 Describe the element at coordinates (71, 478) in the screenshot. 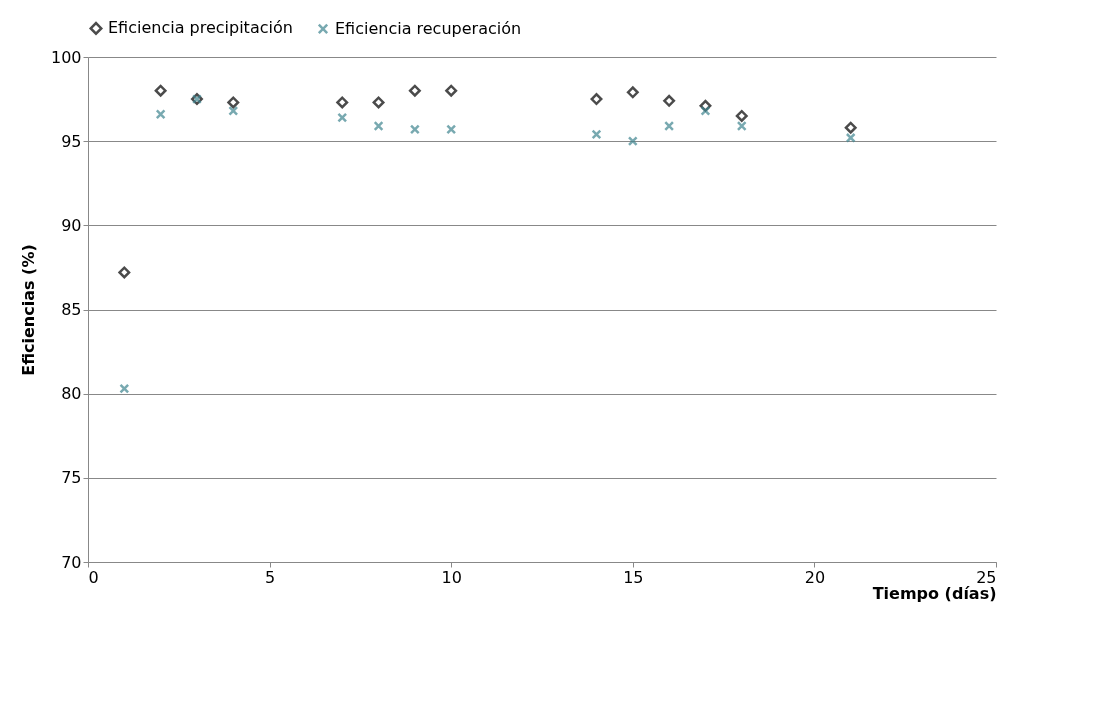

I see `y-tick-label: 75` at that location.